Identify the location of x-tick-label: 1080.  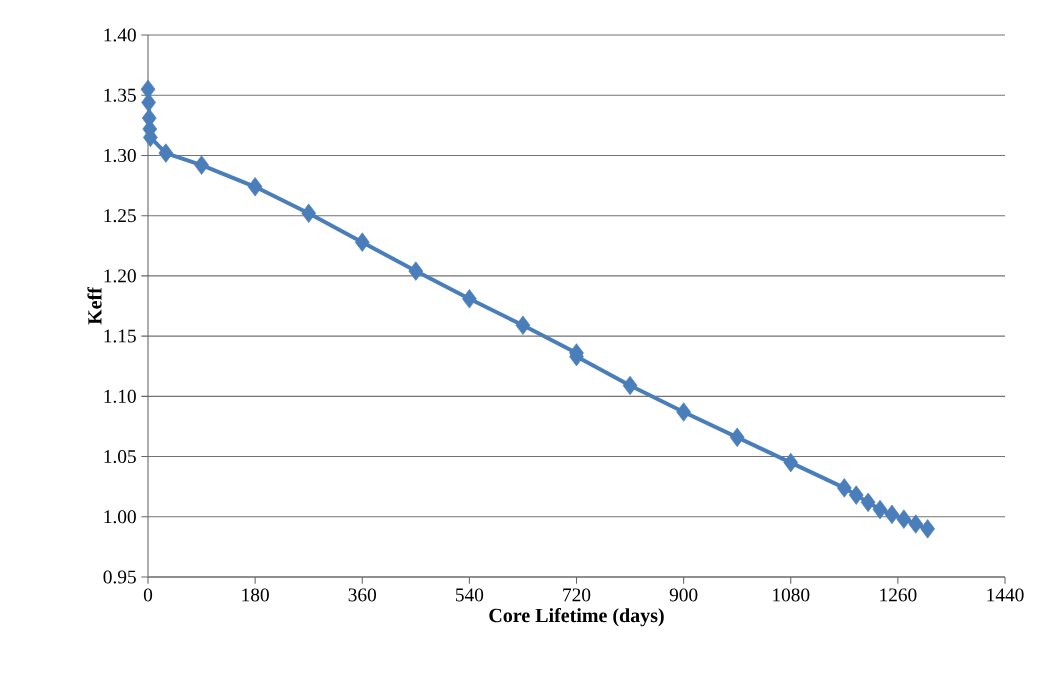
(791, 595).